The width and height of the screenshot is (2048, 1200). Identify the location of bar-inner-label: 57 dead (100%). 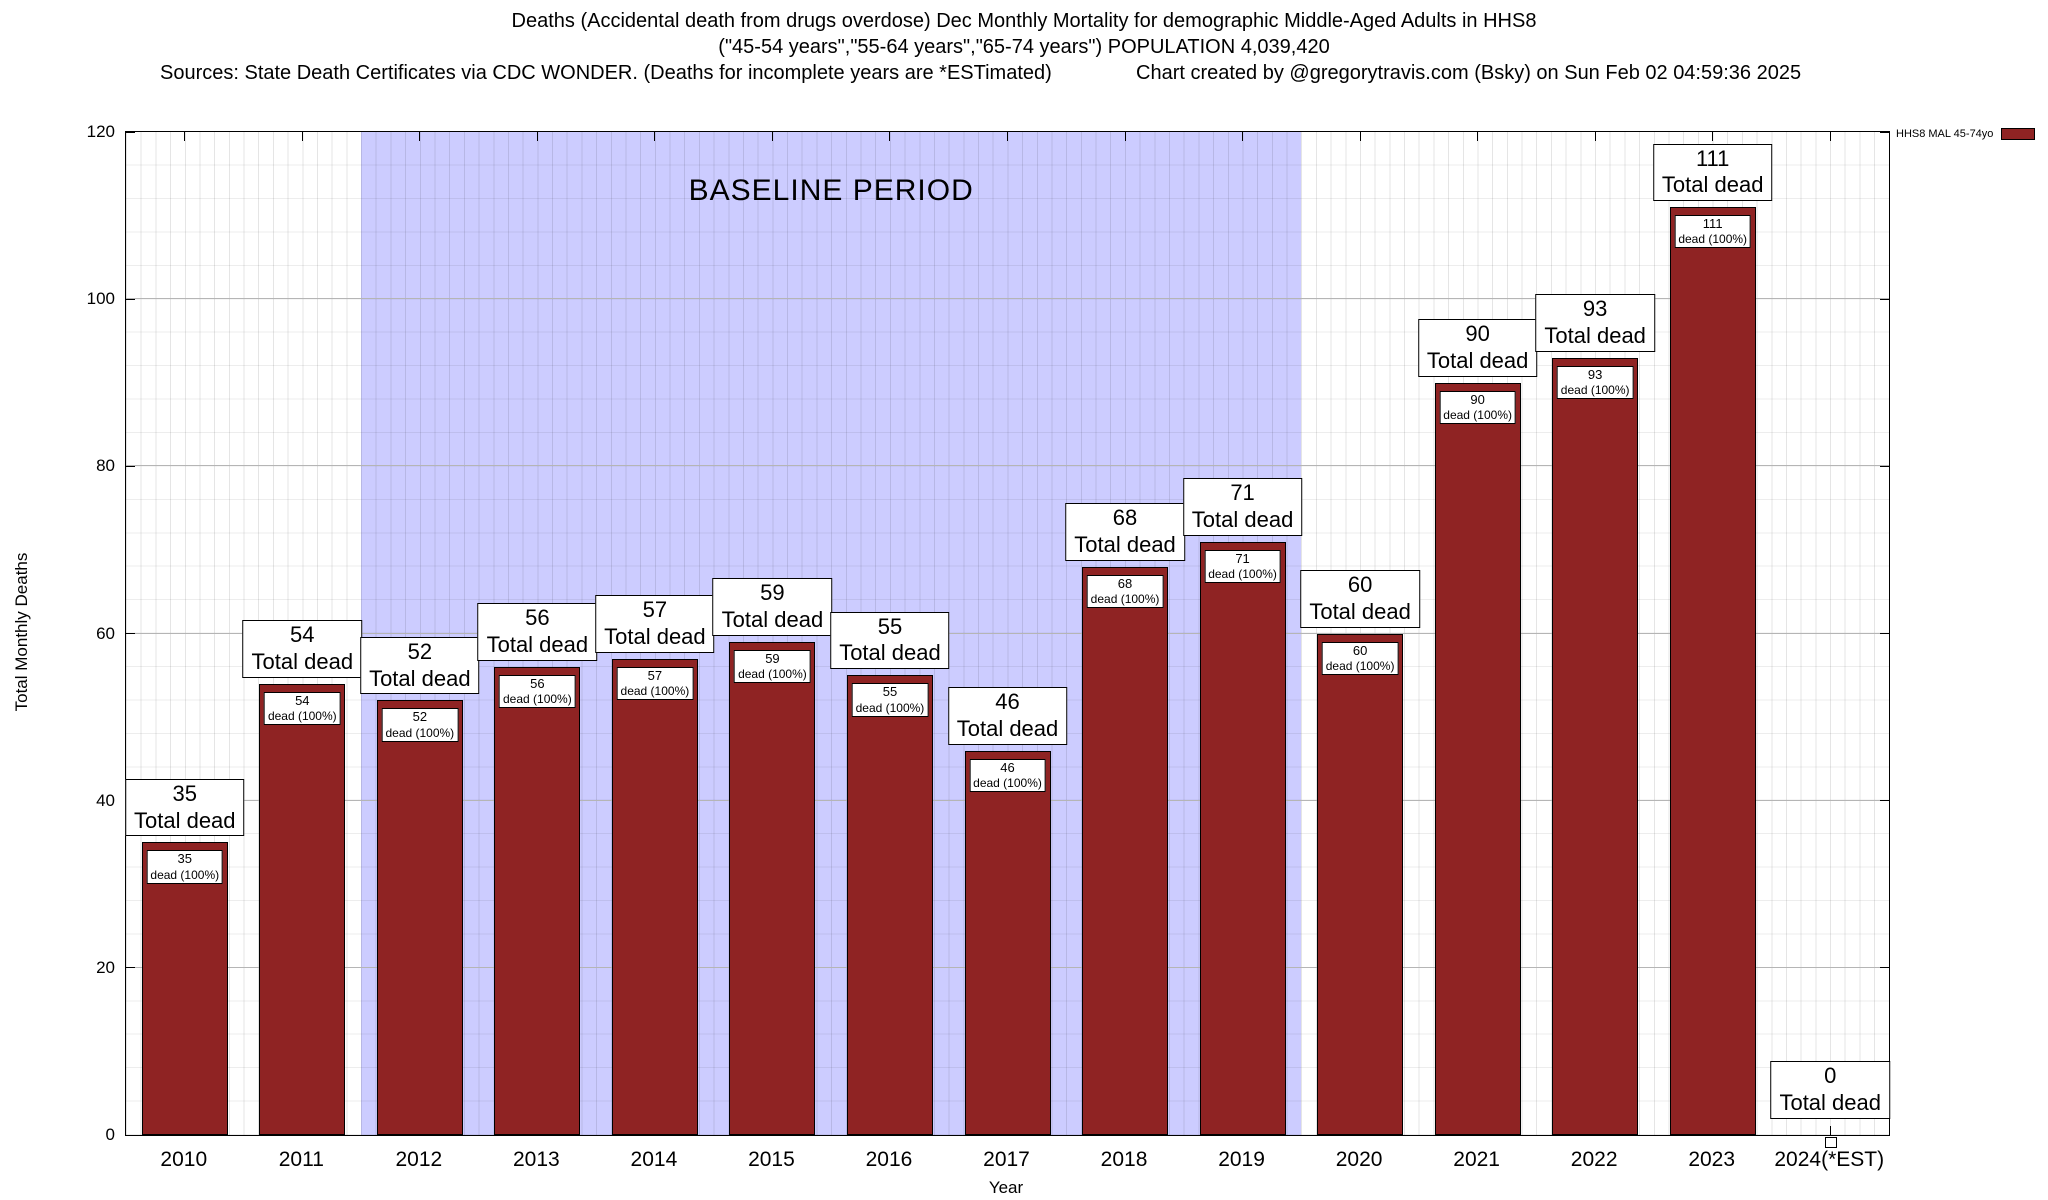
(655, 683).